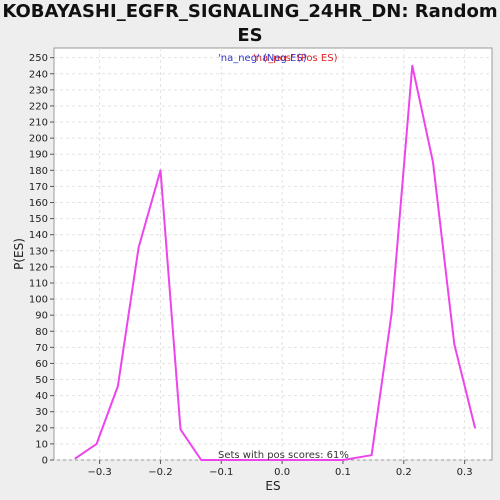  Describe the element at coordinates (283, 455) in the screenshot. I see `pos-scores-annotation: Sets with pos scores: 61%` at that location.